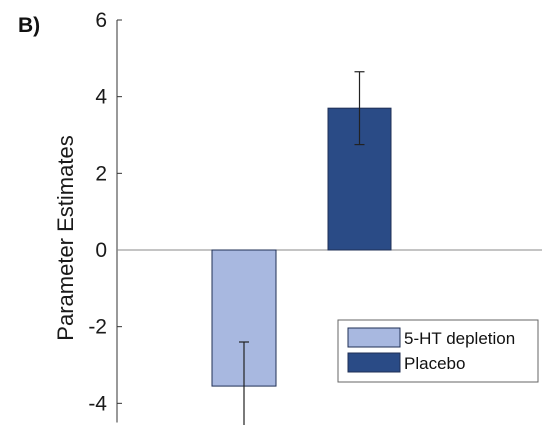  I want to click on y-tick-label: 6, so click(101, 20).